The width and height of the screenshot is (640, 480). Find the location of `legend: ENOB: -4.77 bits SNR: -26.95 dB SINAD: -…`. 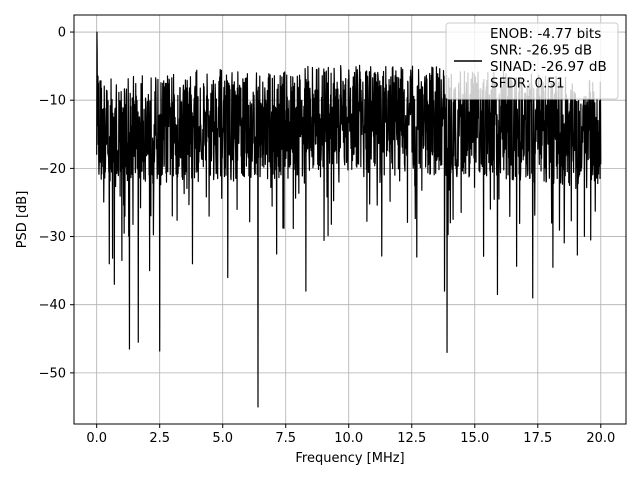

legend: ENOB: -4.77 bits SNR: -26.95 dB SINAD: -… is located at coordinates (532, 61).